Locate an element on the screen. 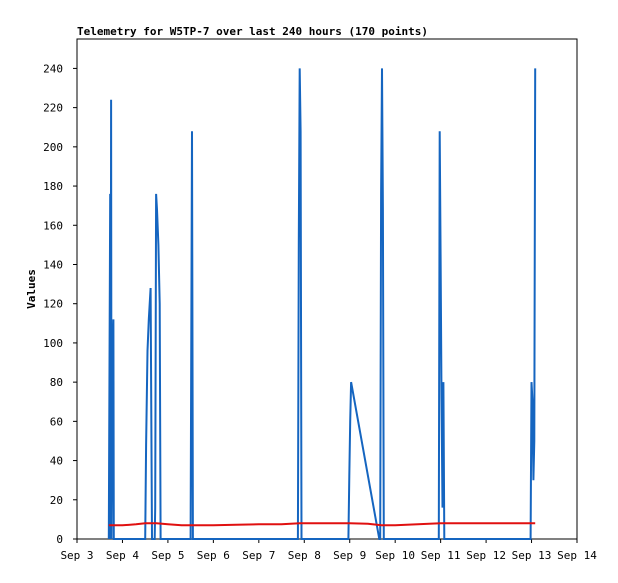 This screenshot has width=618, height=583. x-tick-label: Sep 9 is located at coordinates (349, 555).